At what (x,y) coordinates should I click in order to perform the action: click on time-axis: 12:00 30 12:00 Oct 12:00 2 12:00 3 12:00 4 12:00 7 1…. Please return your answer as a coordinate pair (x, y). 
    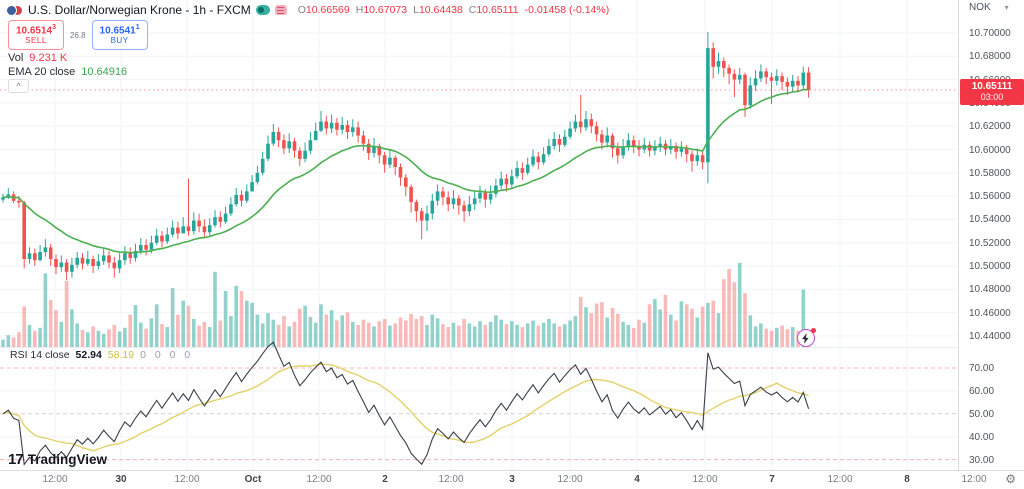
    Looking at the image, I should click on (512, 479).